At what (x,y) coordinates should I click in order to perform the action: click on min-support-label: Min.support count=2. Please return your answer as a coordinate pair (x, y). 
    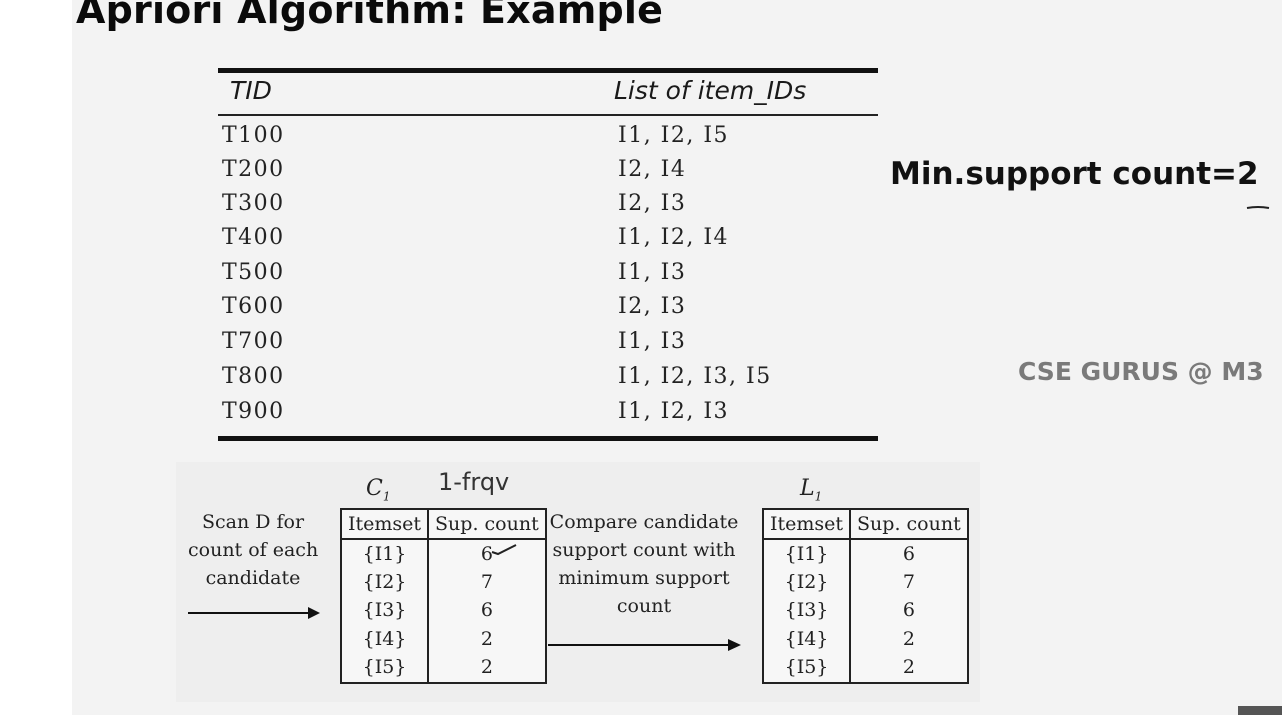
    Looking at the image, I should click on (1074, 174).